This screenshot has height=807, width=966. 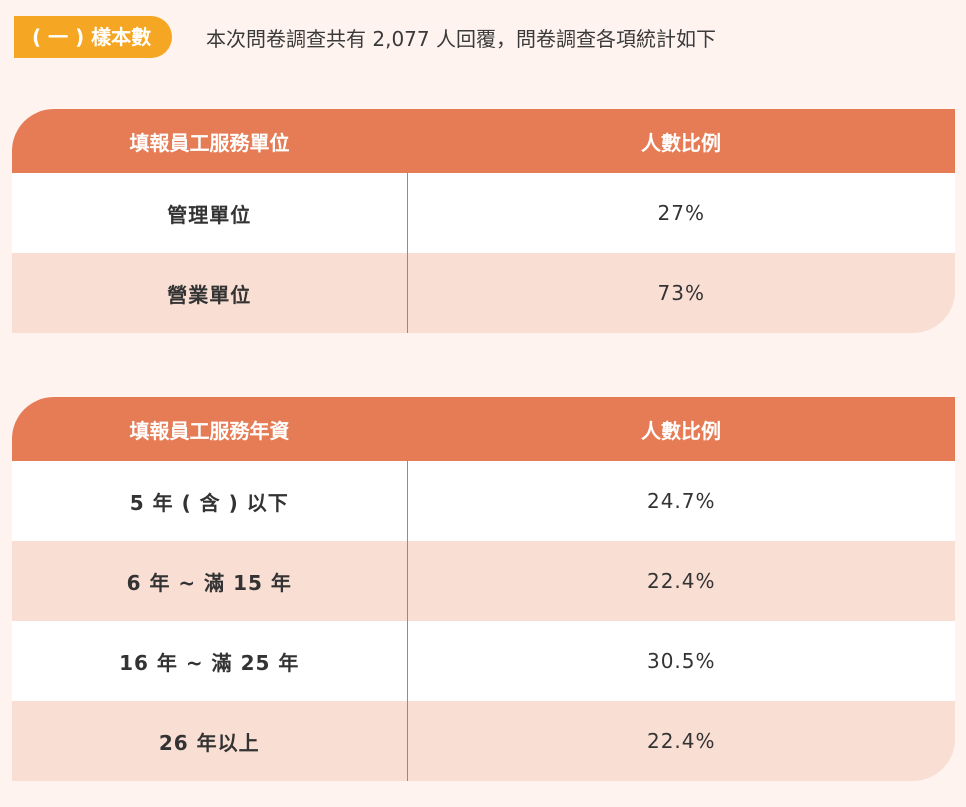 I want to click on table-header-row: 填報員工服務年資 人數比例, so click(x=483, y=429).